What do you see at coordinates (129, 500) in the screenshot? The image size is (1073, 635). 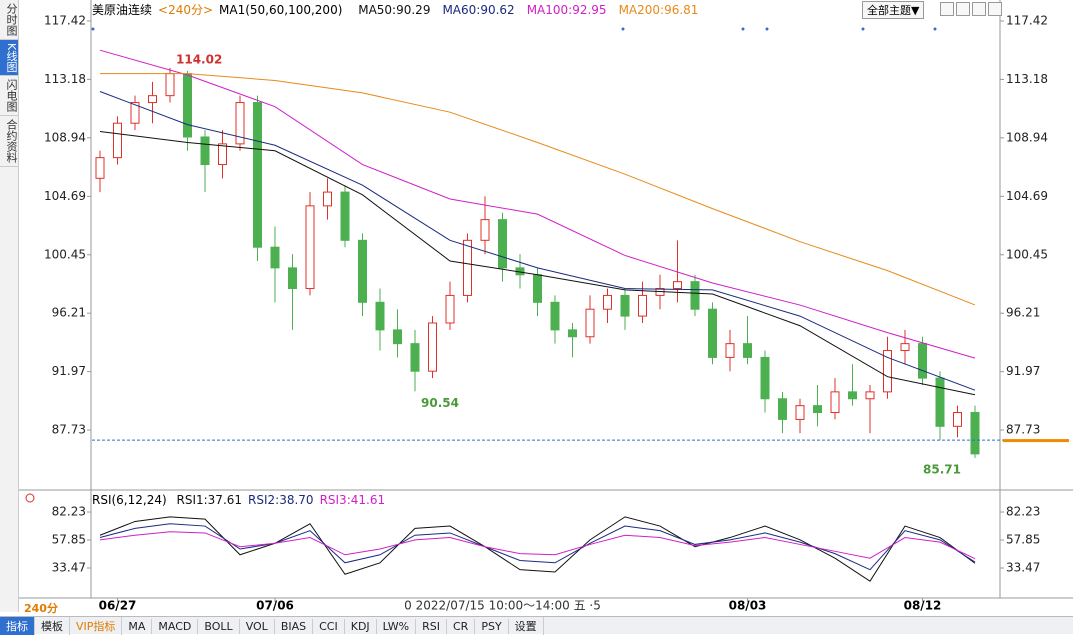 I see `rsi-title: RSI(6,12,24)` at bounding box center [129, 500].